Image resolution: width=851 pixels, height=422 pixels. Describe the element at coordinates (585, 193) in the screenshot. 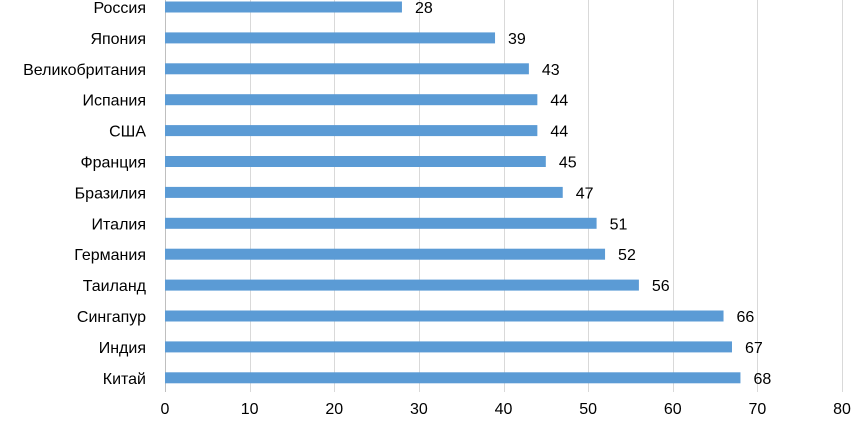

I see `data-label: 47` at that location.